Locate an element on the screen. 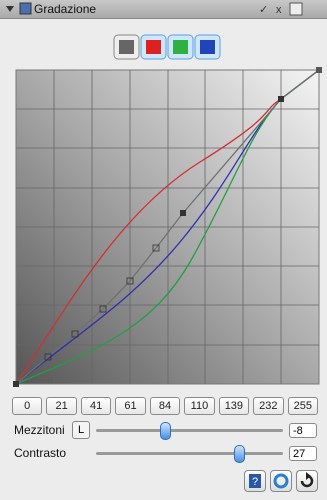 The height and width of the screenshot is (500, 327). slider-value: -8 is located at coordinates (303, 430).